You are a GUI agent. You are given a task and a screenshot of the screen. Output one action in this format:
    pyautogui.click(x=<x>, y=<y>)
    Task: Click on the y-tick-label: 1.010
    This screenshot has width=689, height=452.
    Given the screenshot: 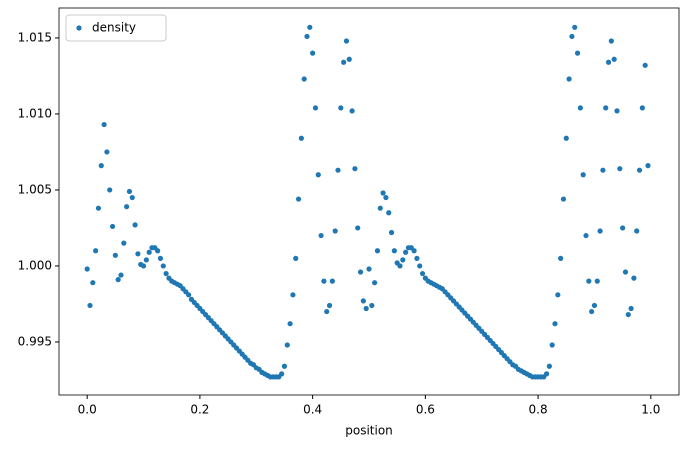 What is the action you would take?
    pyautogui.click(x=35, y=113)
    